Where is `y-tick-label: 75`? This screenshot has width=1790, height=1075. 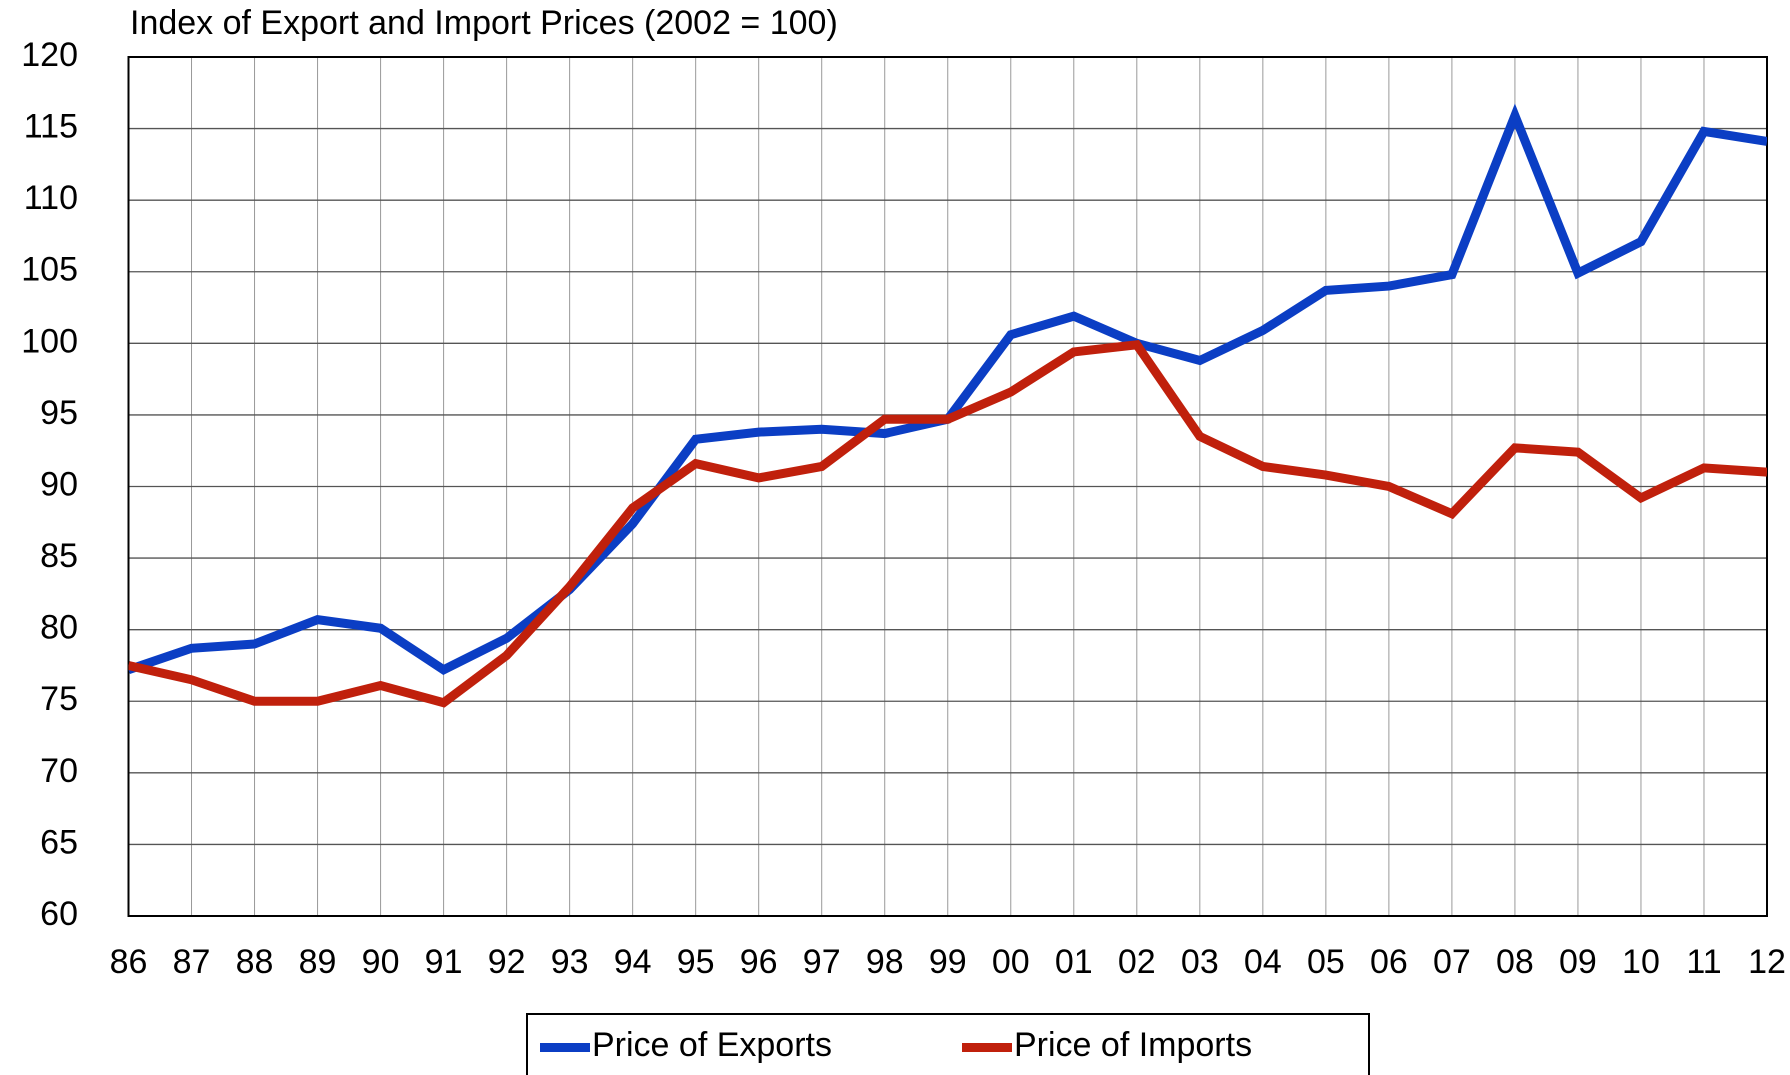 y-tick-label: 75 is located at coordinates (59, 699).